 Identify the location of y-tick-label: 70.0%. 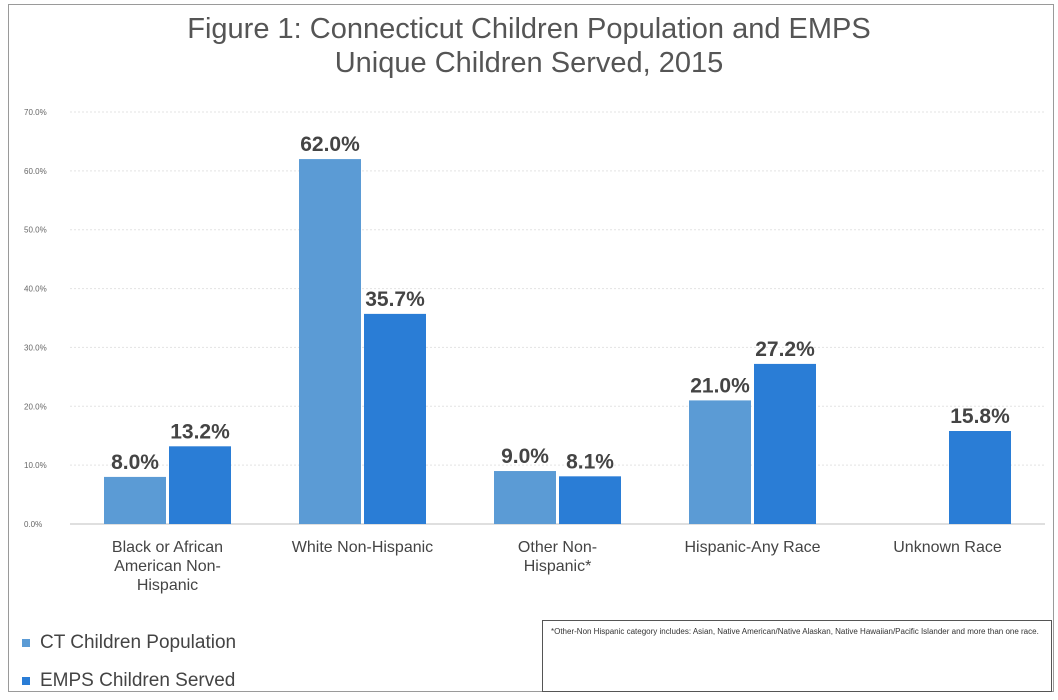
(35, 112).